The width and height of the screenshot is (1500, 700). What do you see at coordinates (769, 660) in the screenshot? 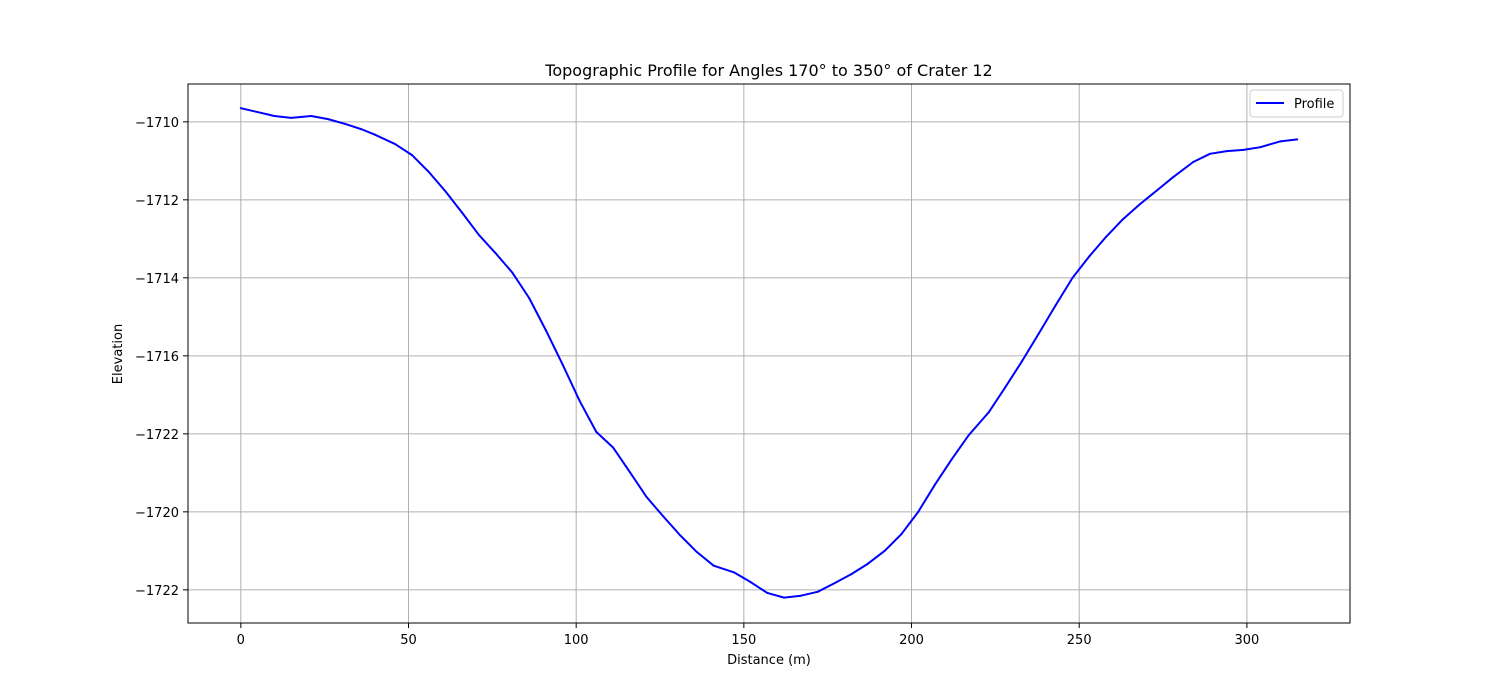
I see `x-axis-label: Distance (m)` at bounding box center [769, 660].